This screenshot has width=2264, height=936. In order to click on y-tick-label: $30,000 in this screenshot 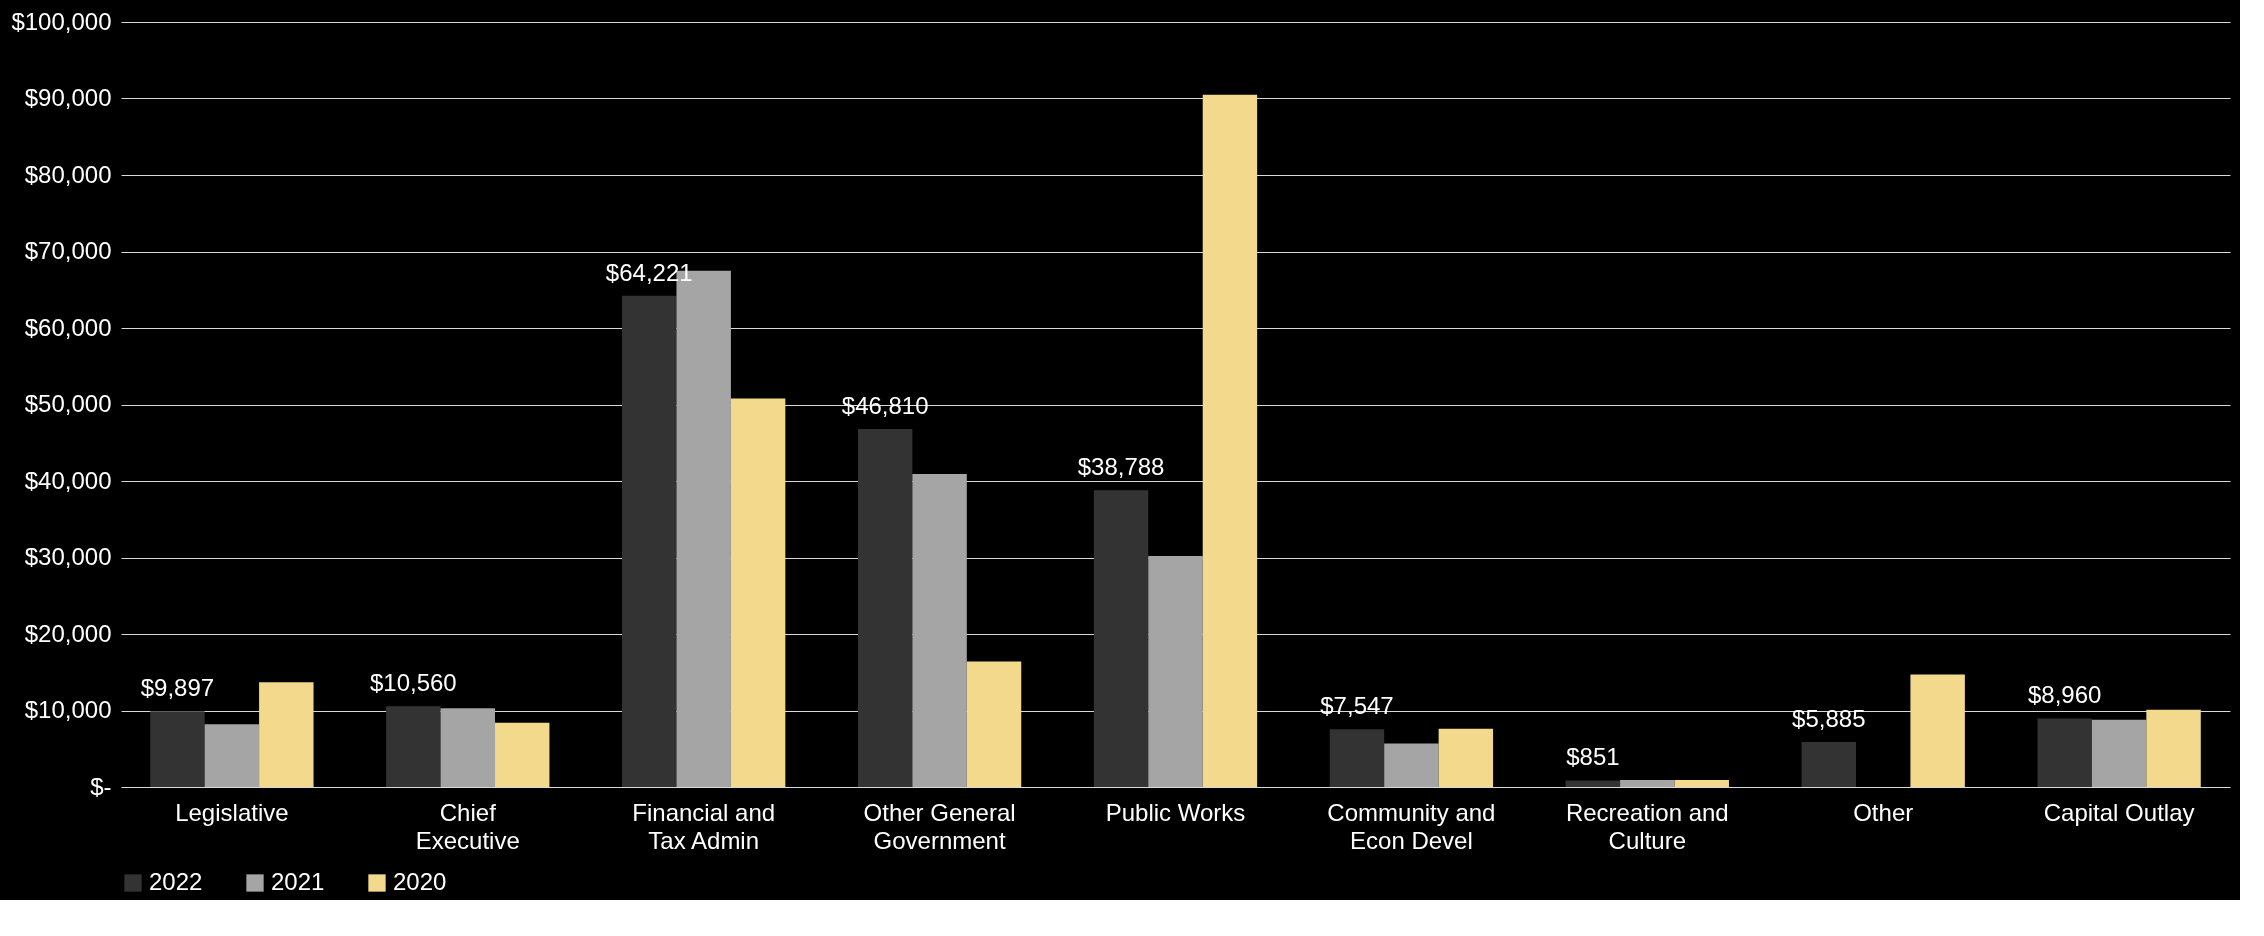, I will do `click(68, 556)`.